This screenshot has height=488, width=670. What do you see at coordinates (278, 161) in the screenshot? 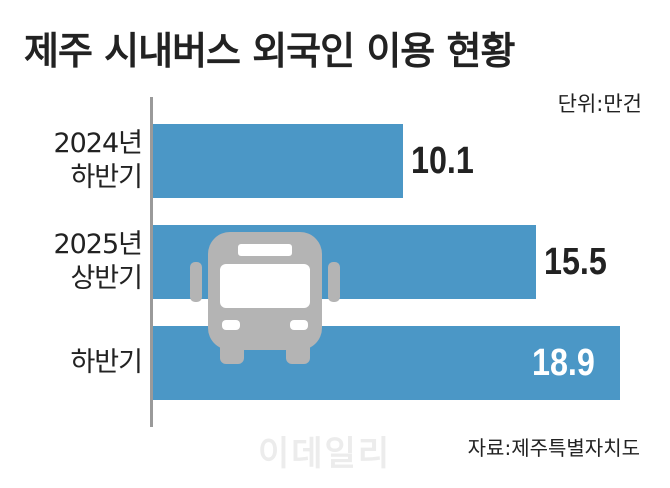
I see `bar` at bounding box center [278, 161].